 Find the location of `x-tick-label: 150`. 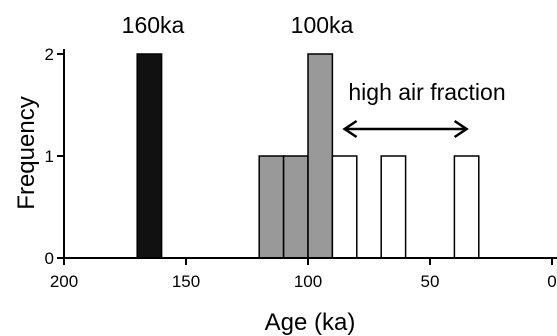

x-tick-label: 150 is located at coordinates (186, 281).